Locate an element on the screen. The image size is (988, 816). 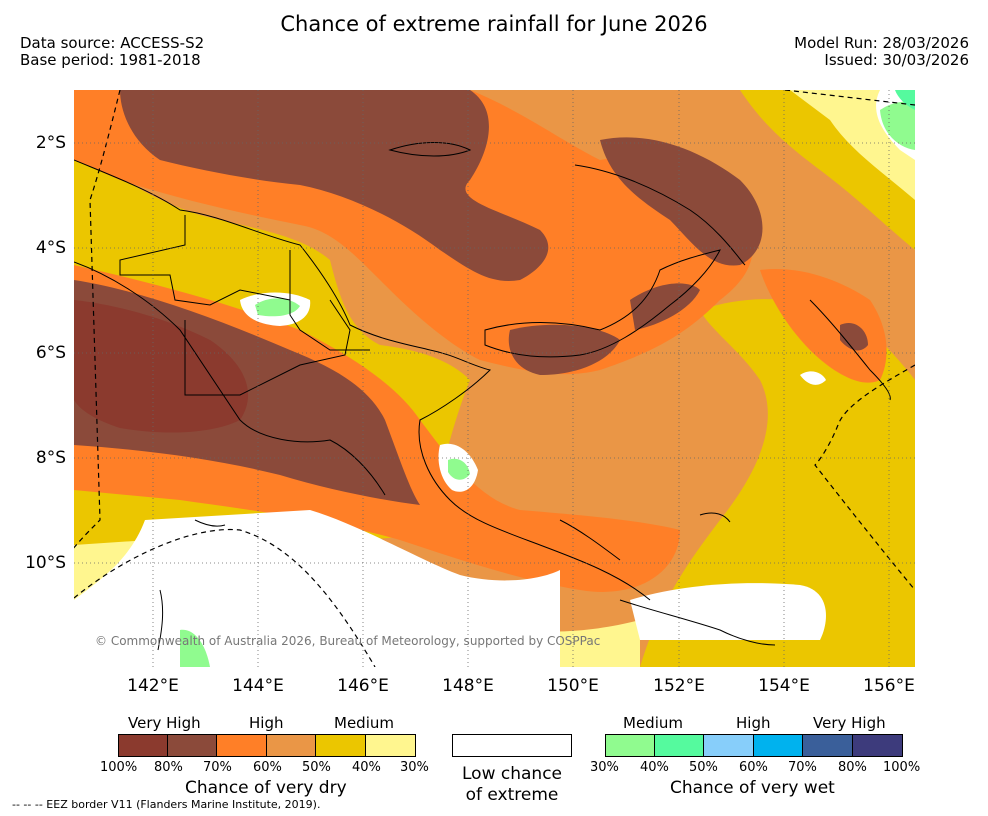
zone-medium-wet-30-ne is located at coordinates (897, 125).